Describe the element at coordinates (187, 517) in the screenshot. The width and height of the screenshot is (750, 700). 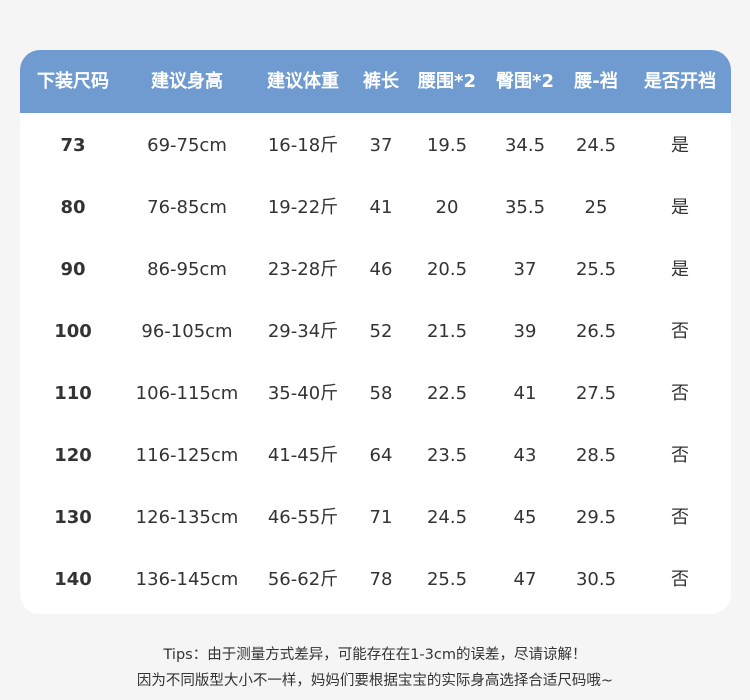
I see `table-cell: 126-135cm` at that location.